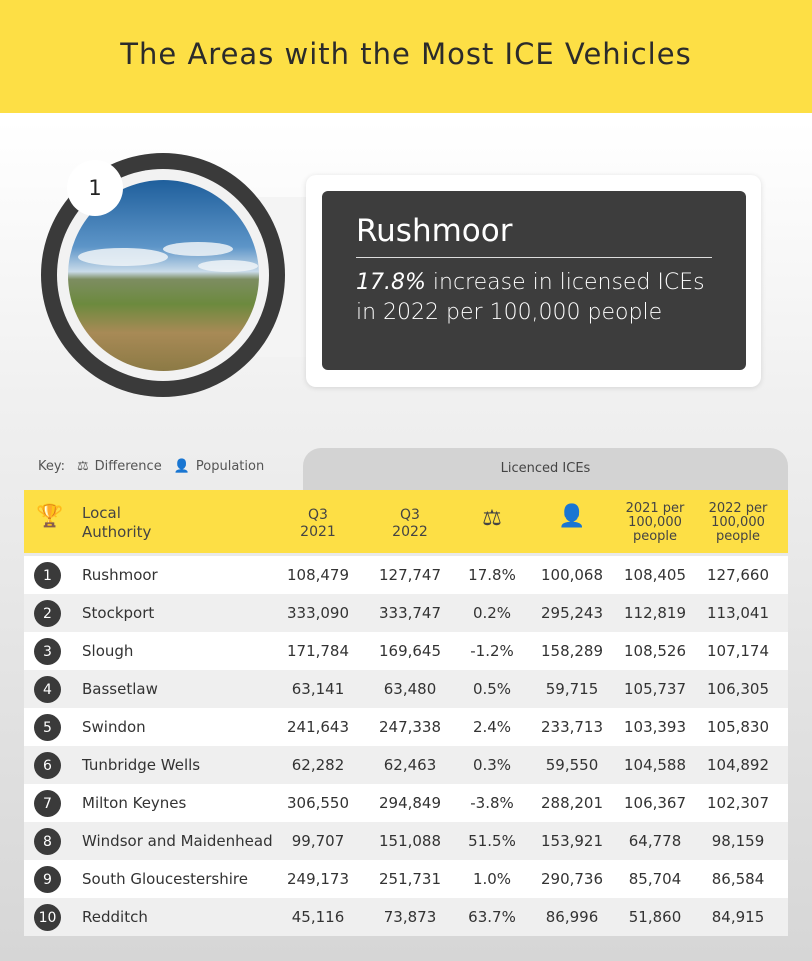  What do you see at coordinates (492, 651) in the screenshot?
I see `cell-diff: -1.2%` at bounding box center [492, 651].